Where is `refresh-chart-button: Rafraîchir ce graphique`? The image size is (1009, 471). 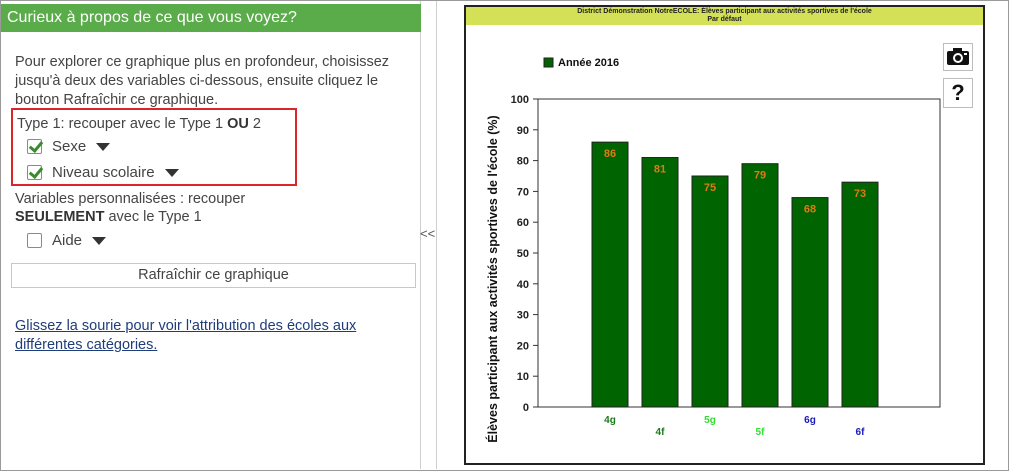 refresh-chart-button: Rafraîchir ce graphique is located at coordinates (213, 275).